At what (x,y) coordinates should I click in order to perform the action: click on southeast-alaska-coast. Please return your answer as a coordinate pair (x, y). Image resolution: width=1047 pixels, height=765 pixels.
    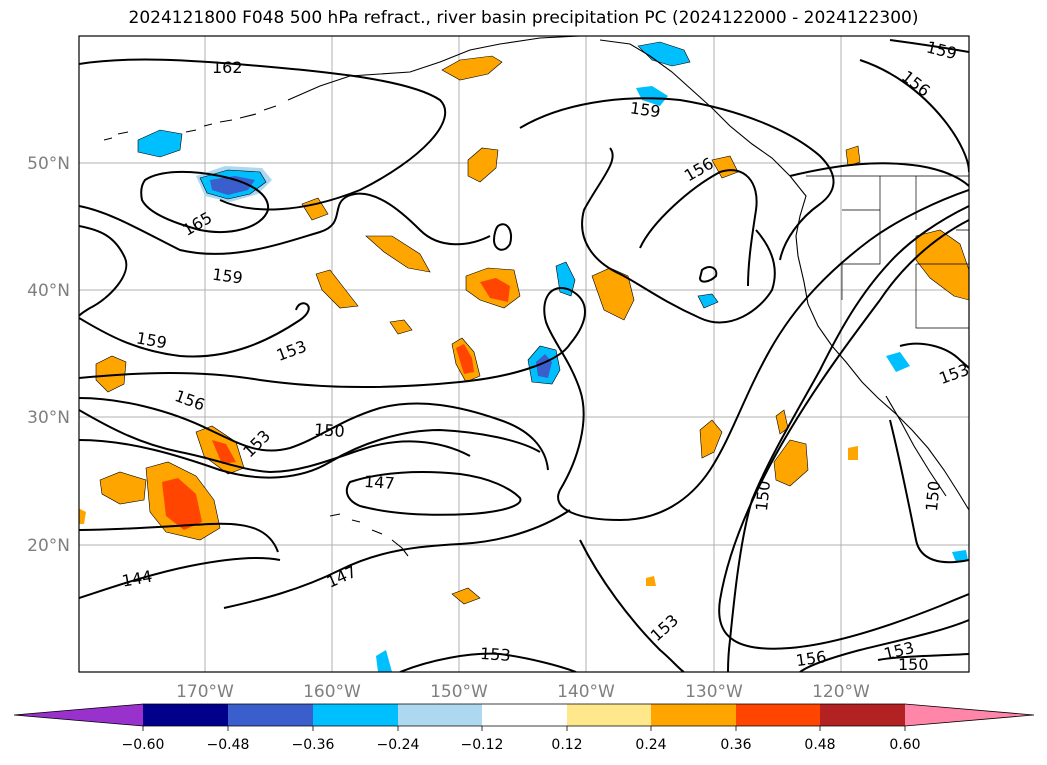
    Looking at the image, I should click on (695, 108).